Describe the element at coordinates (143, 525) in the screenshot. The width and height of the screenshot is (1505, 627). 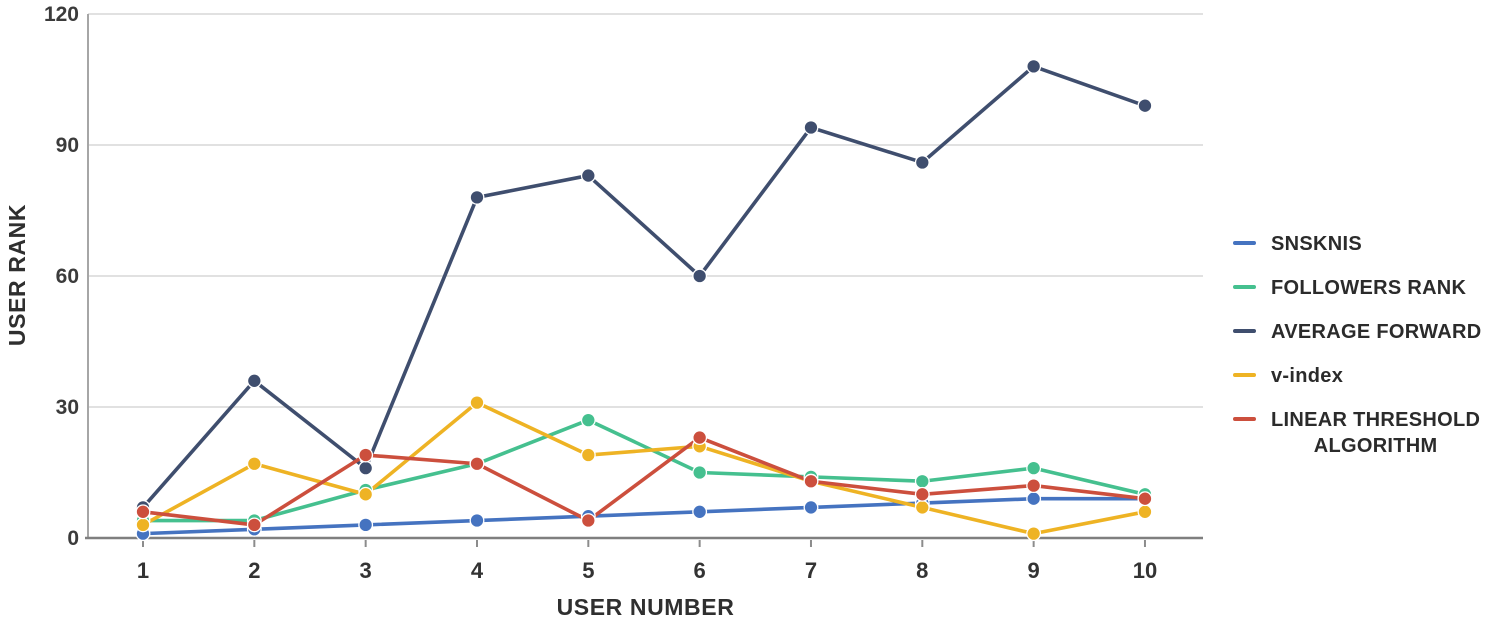
I see `point-v-index-x1` at that location.